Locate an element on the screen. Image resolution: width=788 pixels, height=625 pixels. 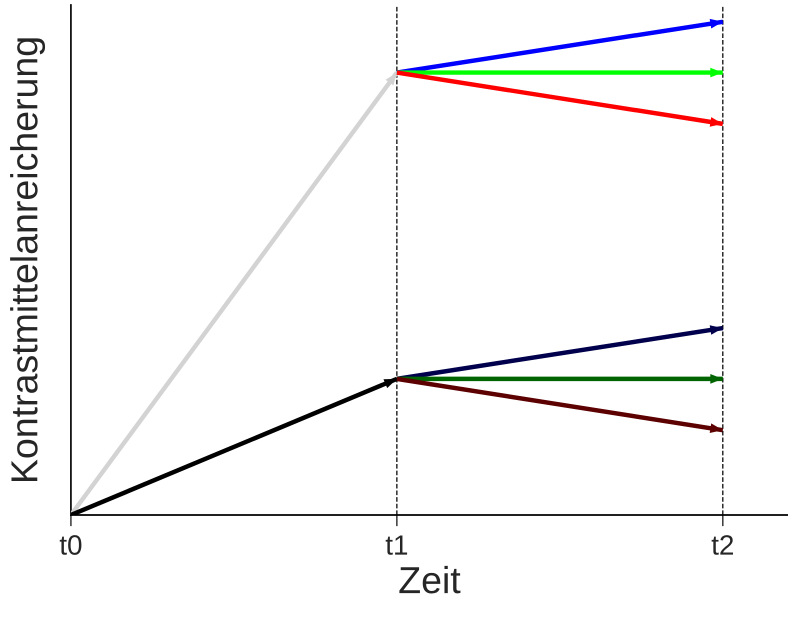
x-tick-label: t1 is located at coordinates (397, 545).